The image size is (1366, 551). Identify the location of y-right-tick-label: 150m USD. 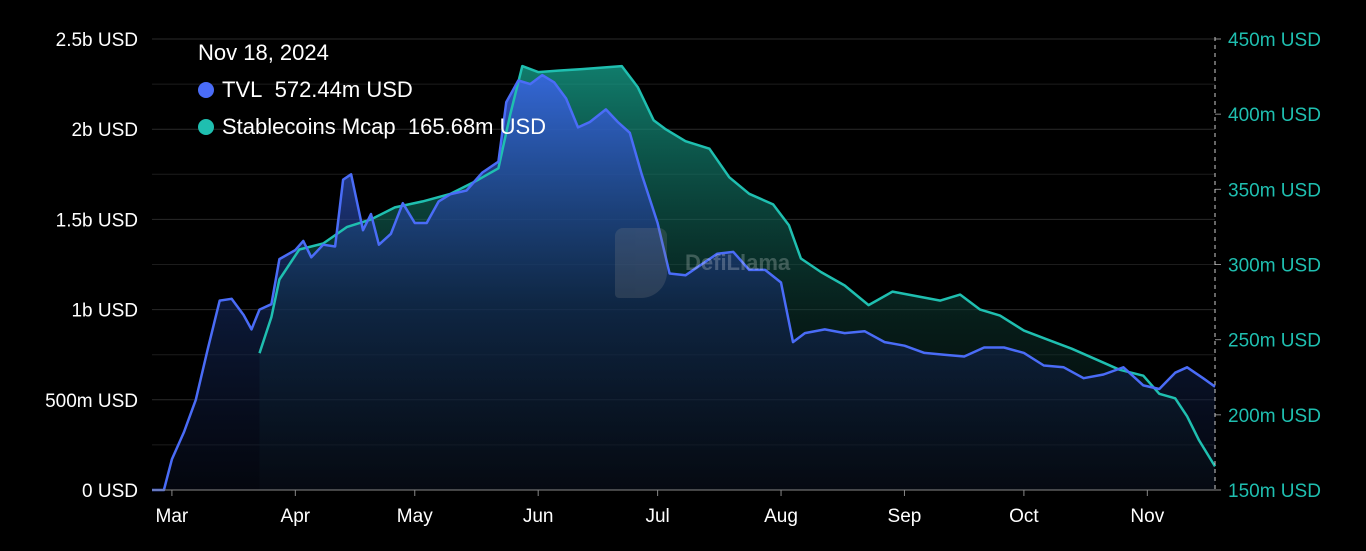
(1274, 491).